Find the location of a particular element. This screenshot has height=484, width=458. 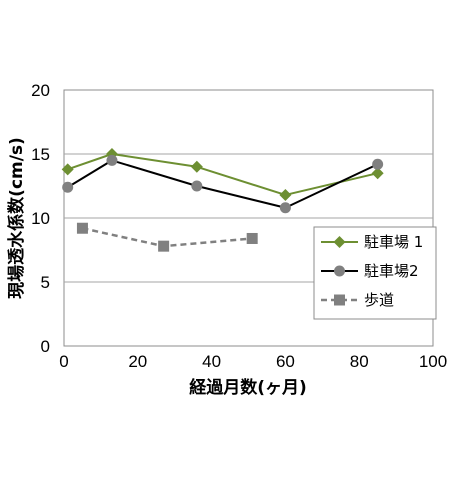

legend-label: 駐車場 1 is located at coordinates (393, 242).